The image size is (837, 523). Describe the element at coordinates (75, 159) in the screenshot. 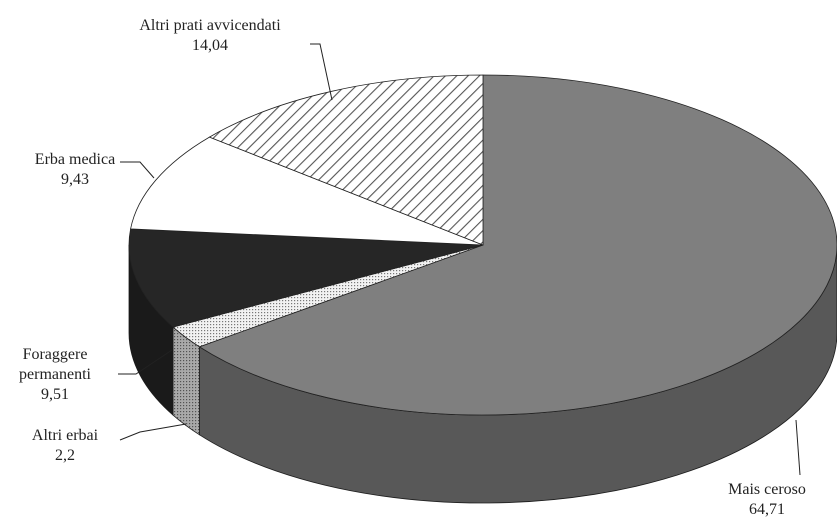

I see `label-name: Erba medica` at that location.